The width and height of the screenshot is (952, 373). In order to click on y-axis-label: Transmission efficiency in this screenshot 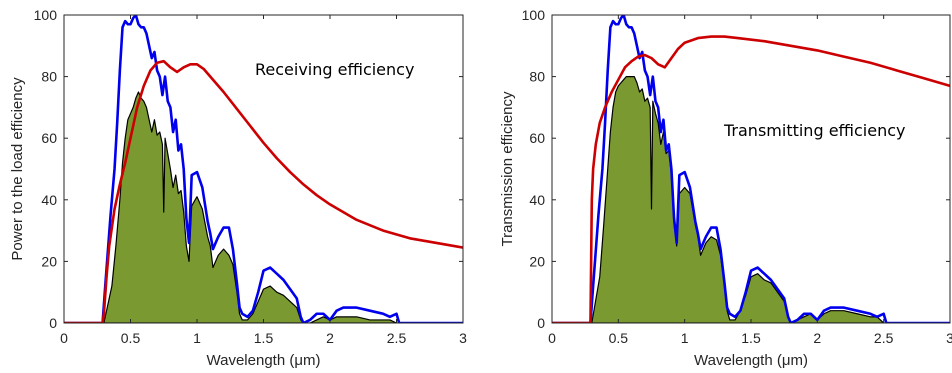, I will do `click(507, 169)`.